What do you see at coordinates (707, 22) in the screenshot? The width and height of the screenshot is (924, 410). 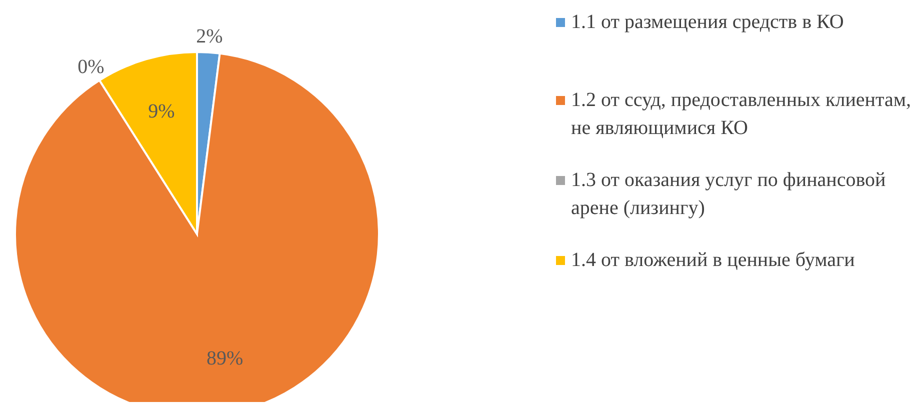 I see `legend-label: 1.1 от размещения средств в КО` at bounding box center [707, 22].